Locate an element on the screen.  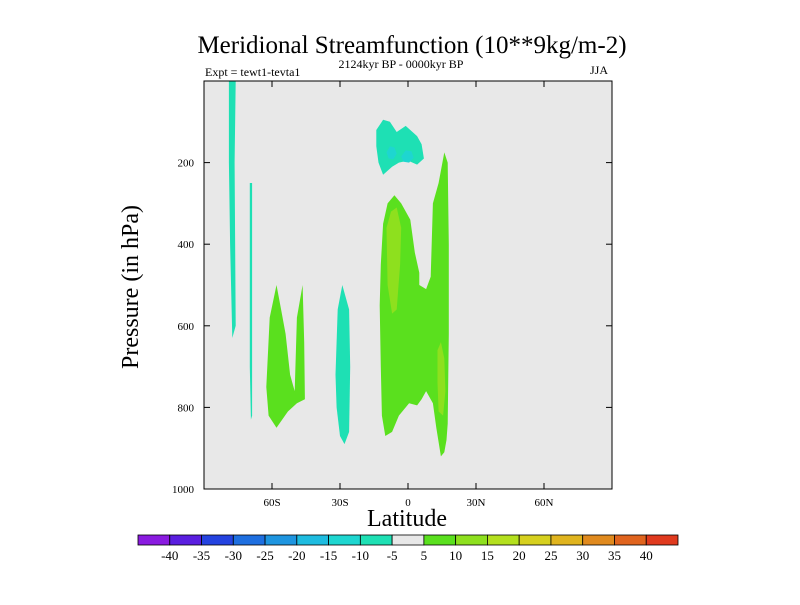
colorbar-label: -25 is located at coordinates (264, 555).